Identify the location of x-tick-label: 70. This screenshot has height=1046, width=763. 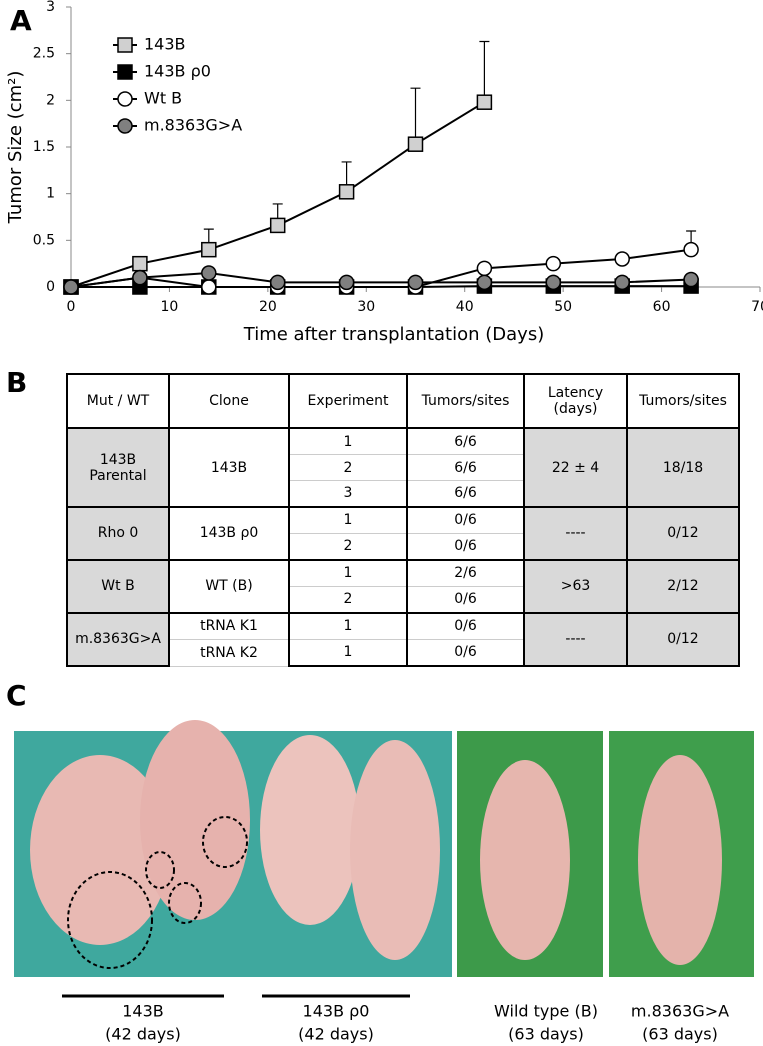
(757, 307).